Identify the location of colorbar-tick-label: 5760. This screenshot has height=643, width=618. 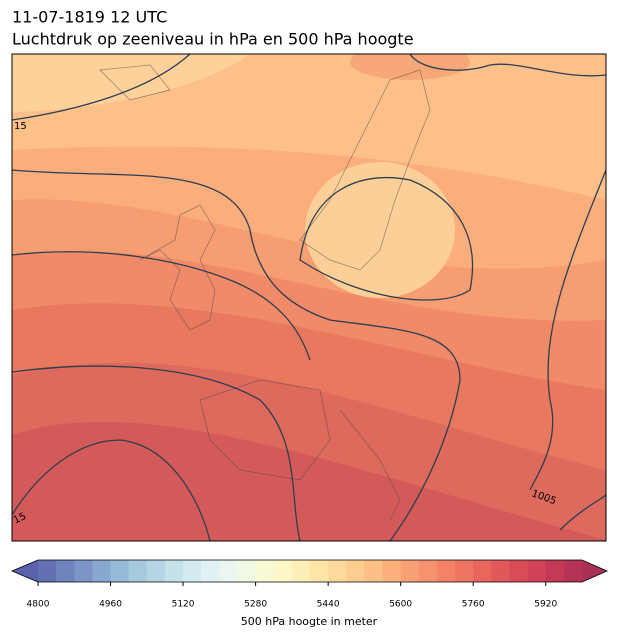
(473, 605).